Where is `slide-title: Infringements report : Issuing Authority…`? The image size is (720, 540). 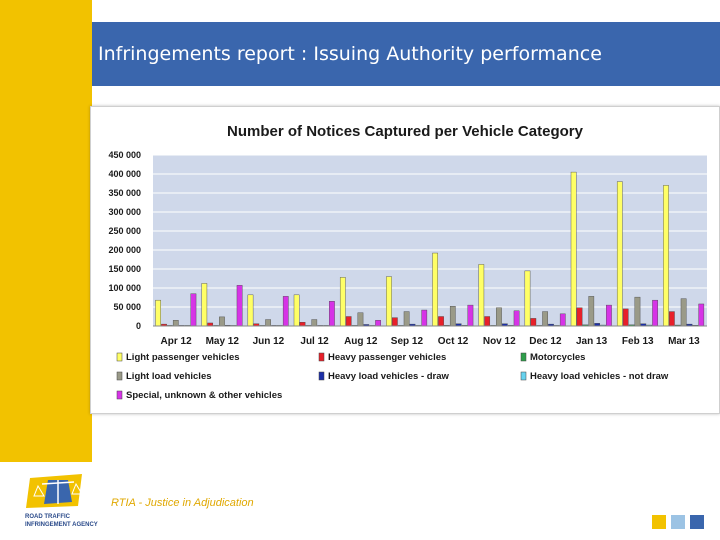
slide-title: Infringements report : Issuing Authority… is located at coordinates (350, 54).